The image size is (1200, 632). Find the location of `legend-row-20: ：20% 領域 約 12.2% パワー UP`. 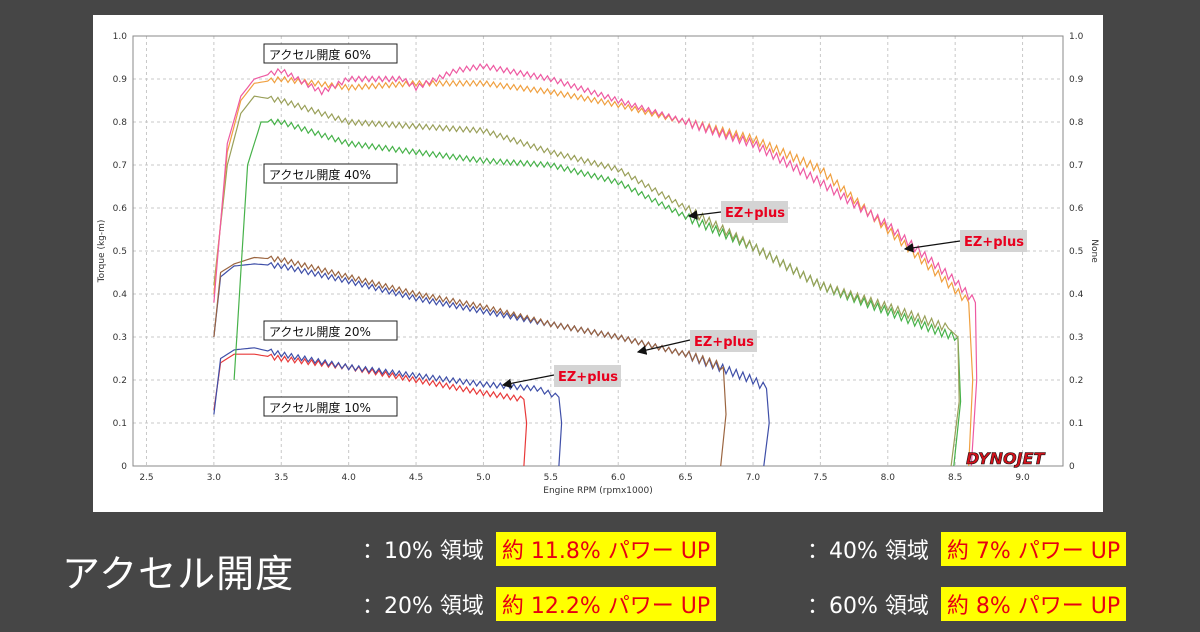

legend-row-20: ：20% 領域 約 12.2% パワー UP is located at coordinates (539, 604).